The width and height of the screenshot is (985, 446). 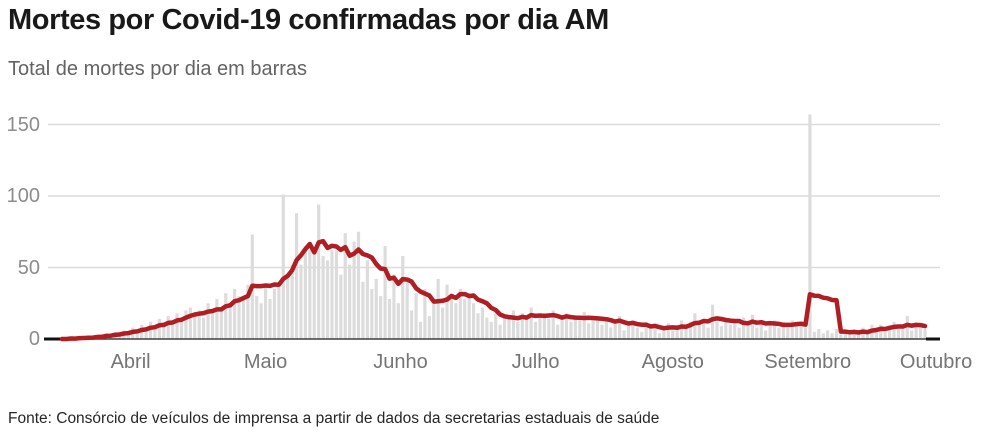 What do you see at coordinates (158, 69) in the screenshot?
I see `chart-subtitle: Total de mortes por dia em barras` at bounding box center [158, 69].